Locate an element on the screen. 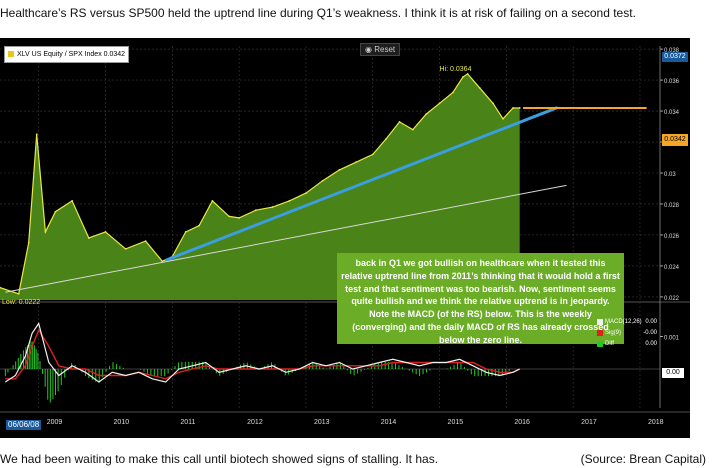 The image size is (712, 468). macd-zero-tag: 0.00 is located at coordinates (673, 373).